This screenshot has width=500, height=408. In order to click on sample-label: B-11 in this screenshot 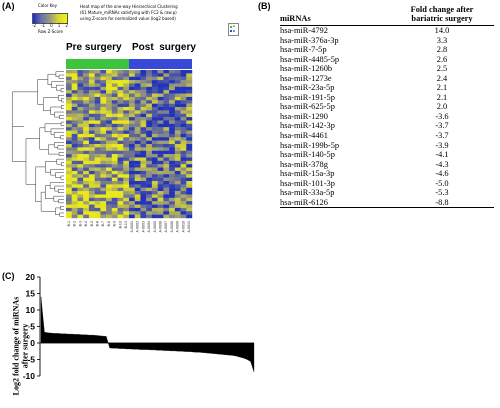, I will do `click(126, 224)`.